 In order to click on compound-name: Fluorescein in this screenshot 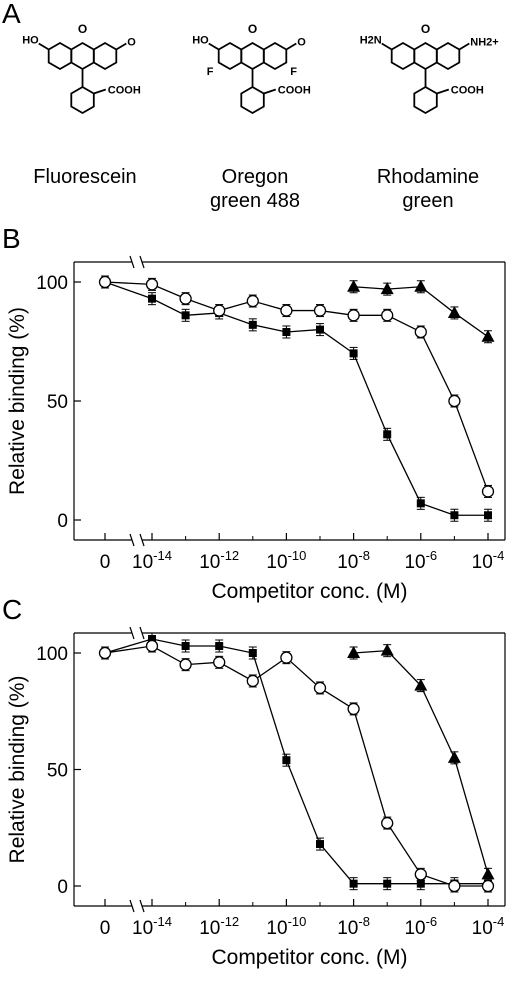, I will do `click(85, 177)`.